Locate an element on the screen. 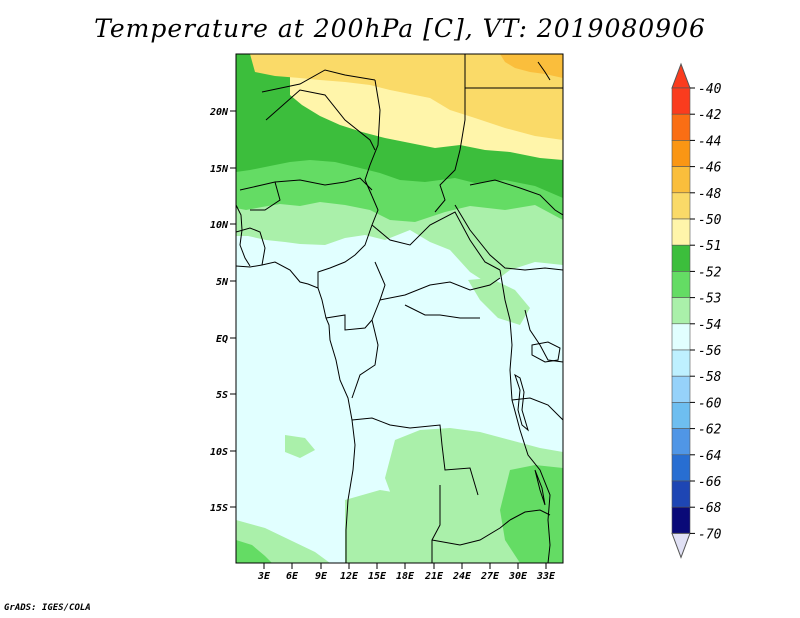  colorbar-top-arrow is located at coordinates (681, 75).